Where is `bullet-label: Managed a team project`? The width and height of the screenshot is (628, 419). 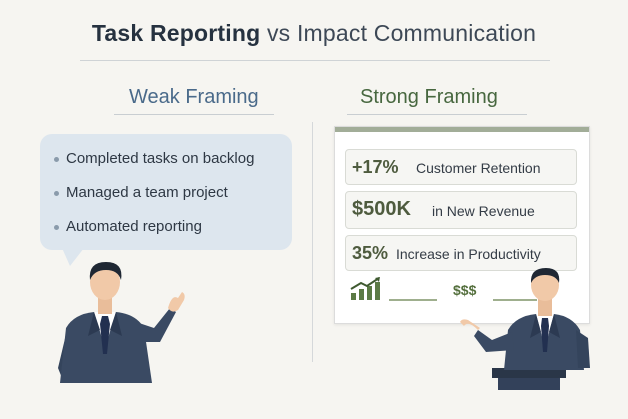
bullet-label: Managed a team project is located at coordinates (147, 192).